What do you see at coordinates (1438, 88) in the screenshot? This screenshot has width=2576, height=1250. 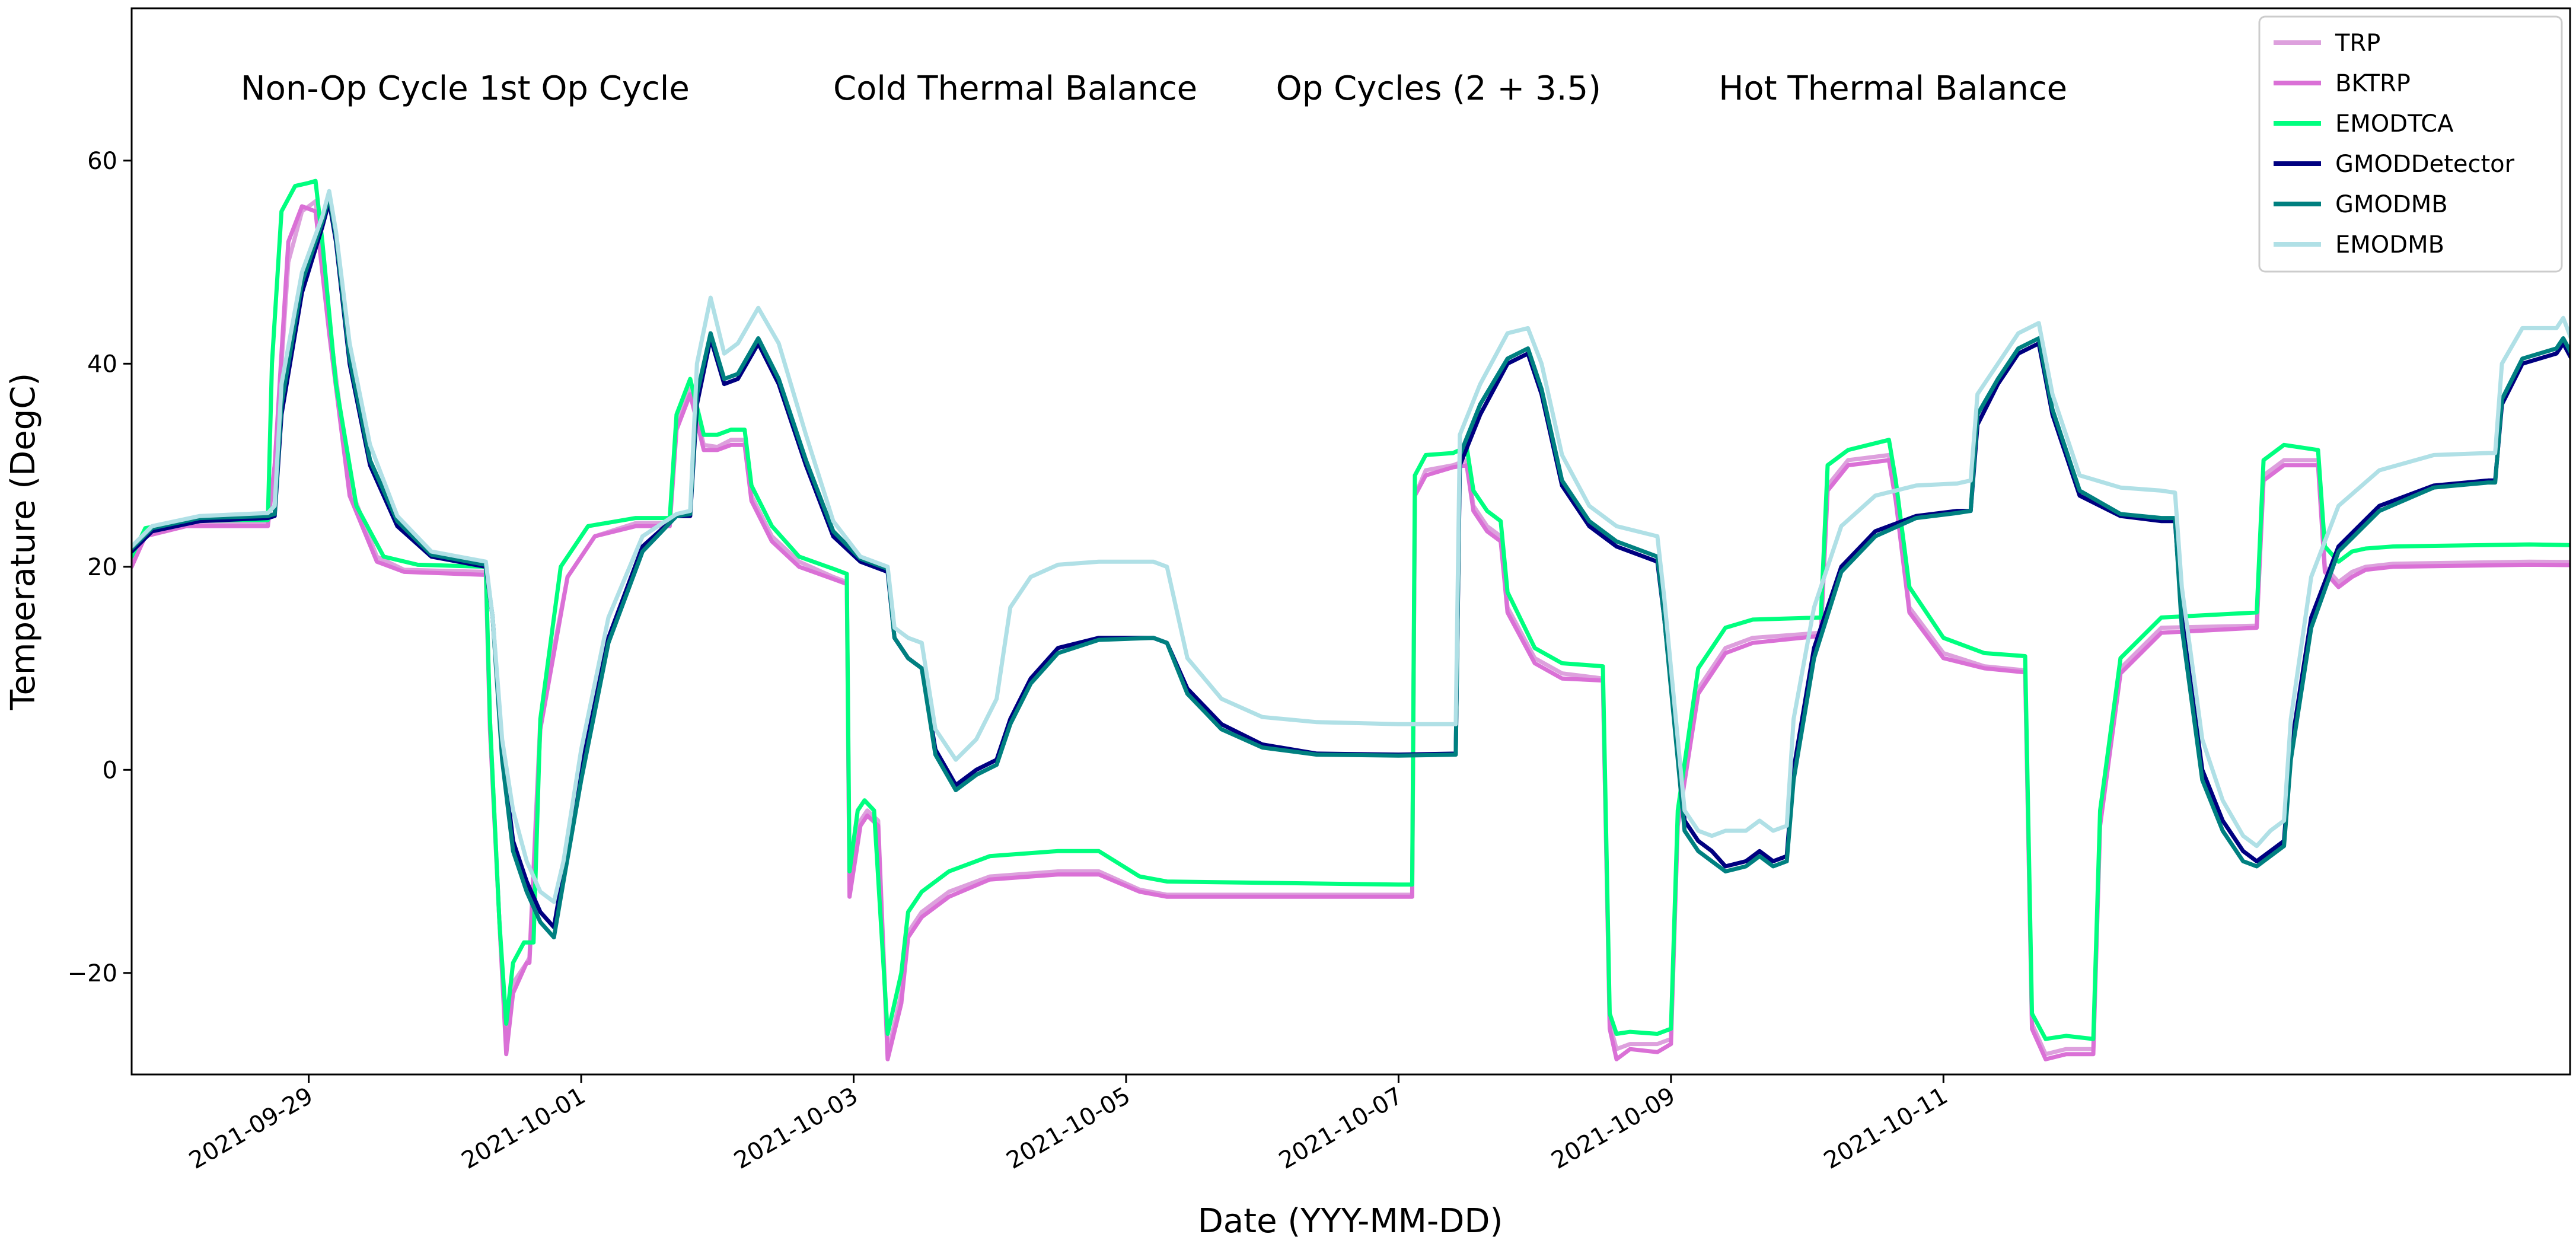 I see `phase-annotation: Op Cycles (2 + 3.5)` at bounding box center [1438, 88].